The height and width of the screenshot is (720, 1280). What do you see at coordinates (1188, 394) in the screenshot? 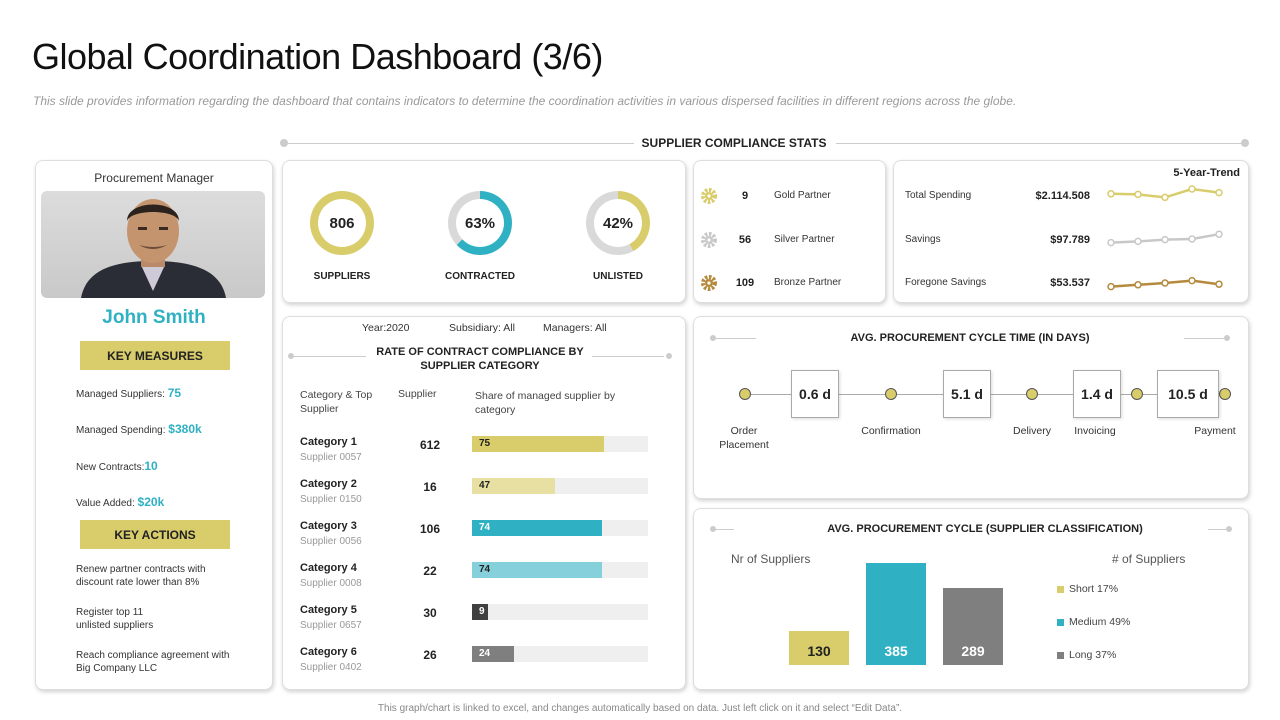
I see `cycle-box: 10.5 d` at bounding box center [1188, 394].